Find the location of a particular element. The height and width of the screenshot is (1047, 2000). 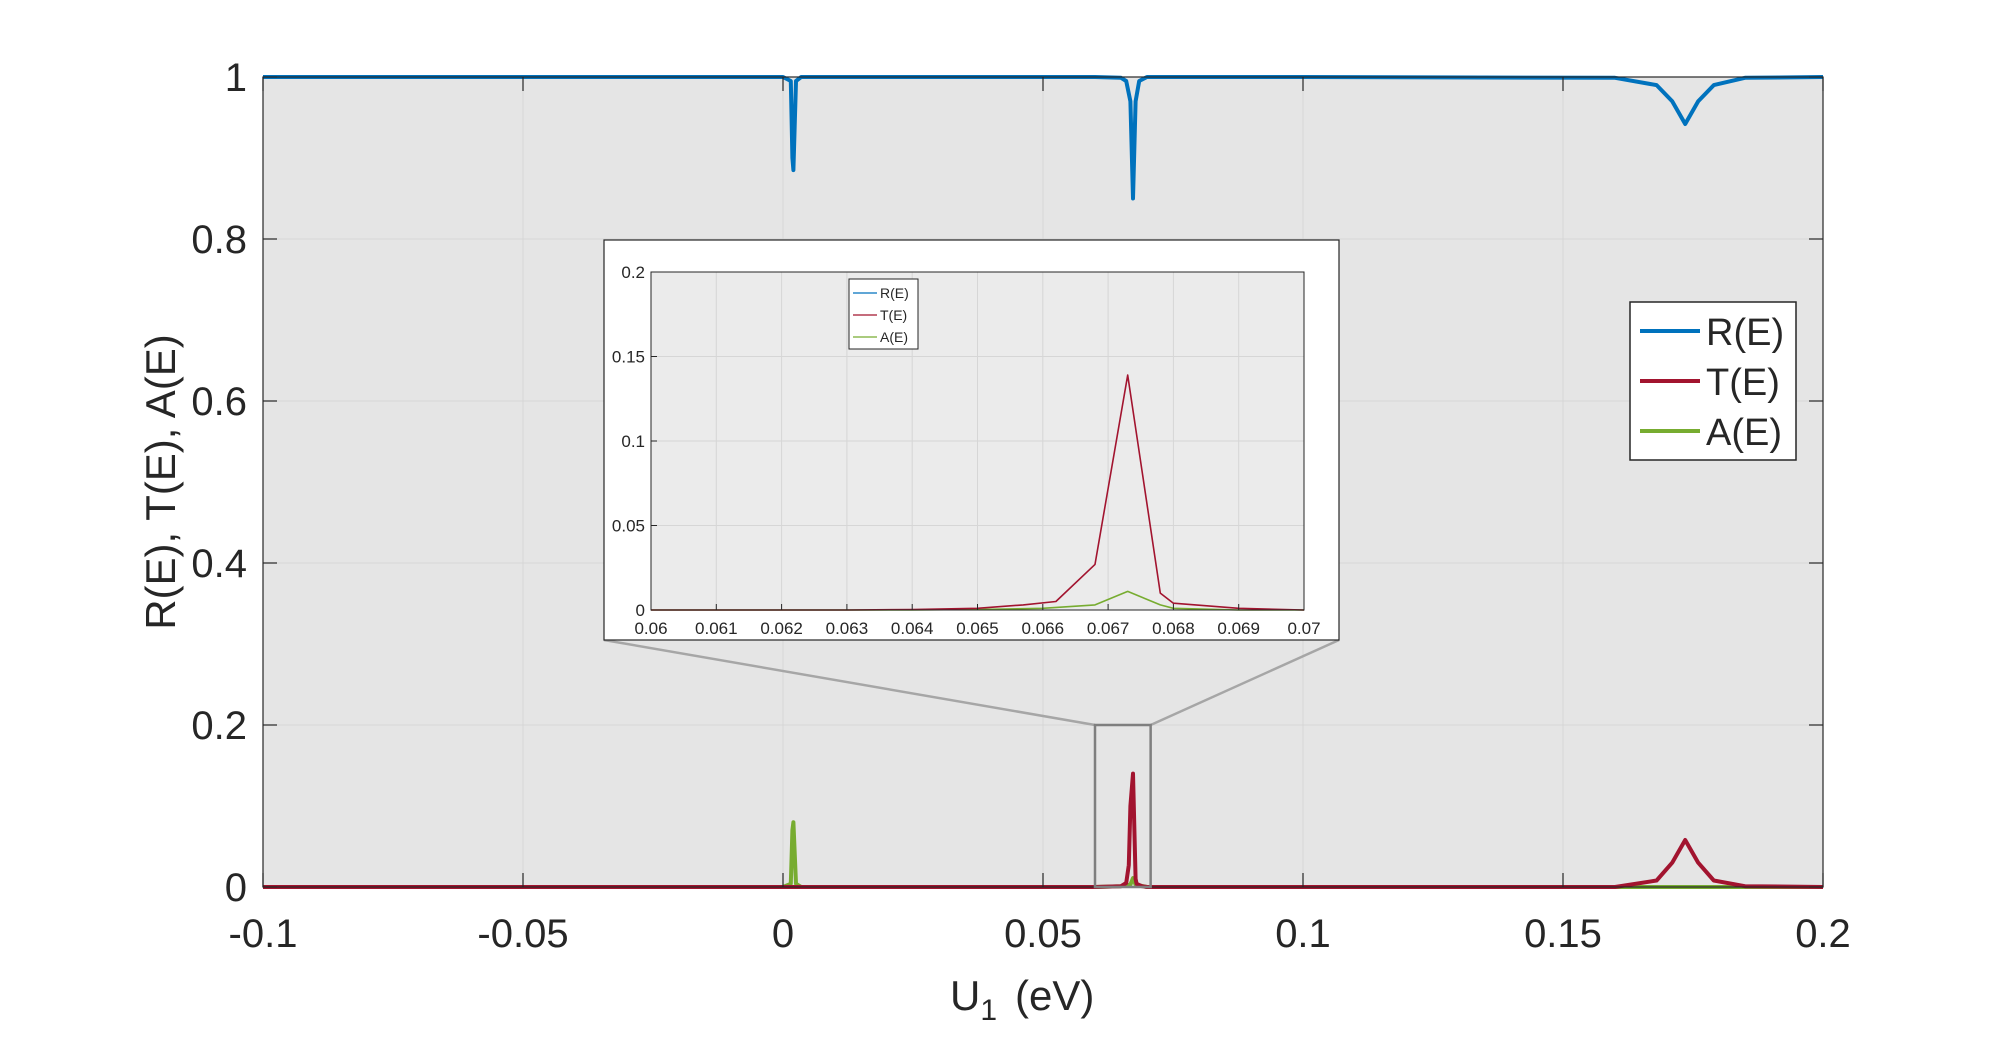

inset-x-tick-label: 0.063 is located at coordinates (847, 628).